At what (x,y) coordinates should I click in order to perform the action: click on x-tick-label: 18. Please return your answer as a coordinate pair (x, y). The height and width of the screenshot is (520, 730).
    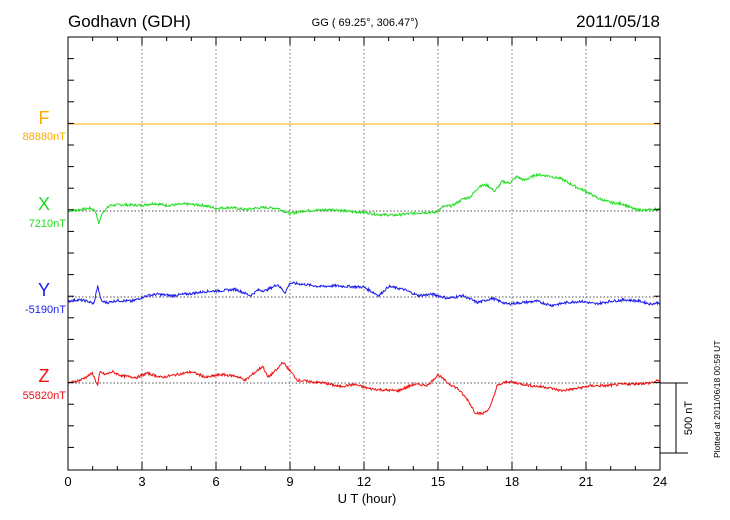
    Looking at the image, I should click on (512, 481).